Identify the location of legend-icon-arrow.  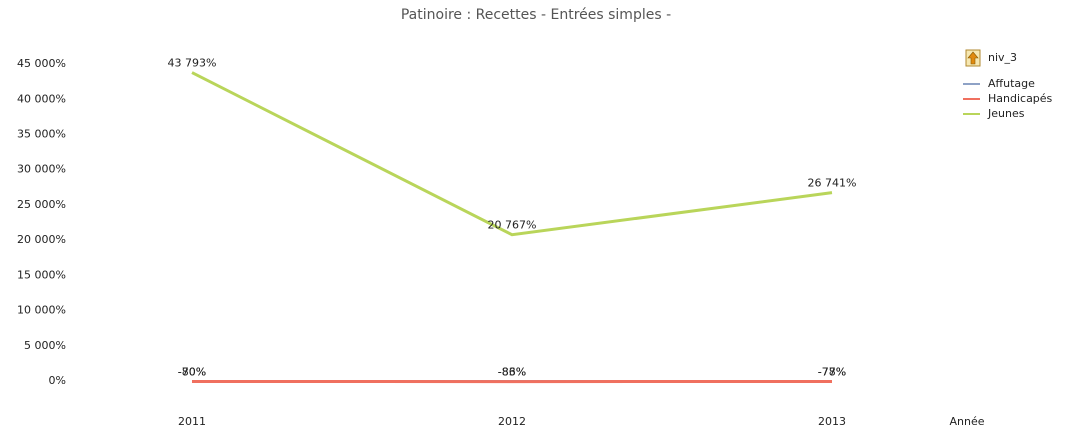
(973, 58).